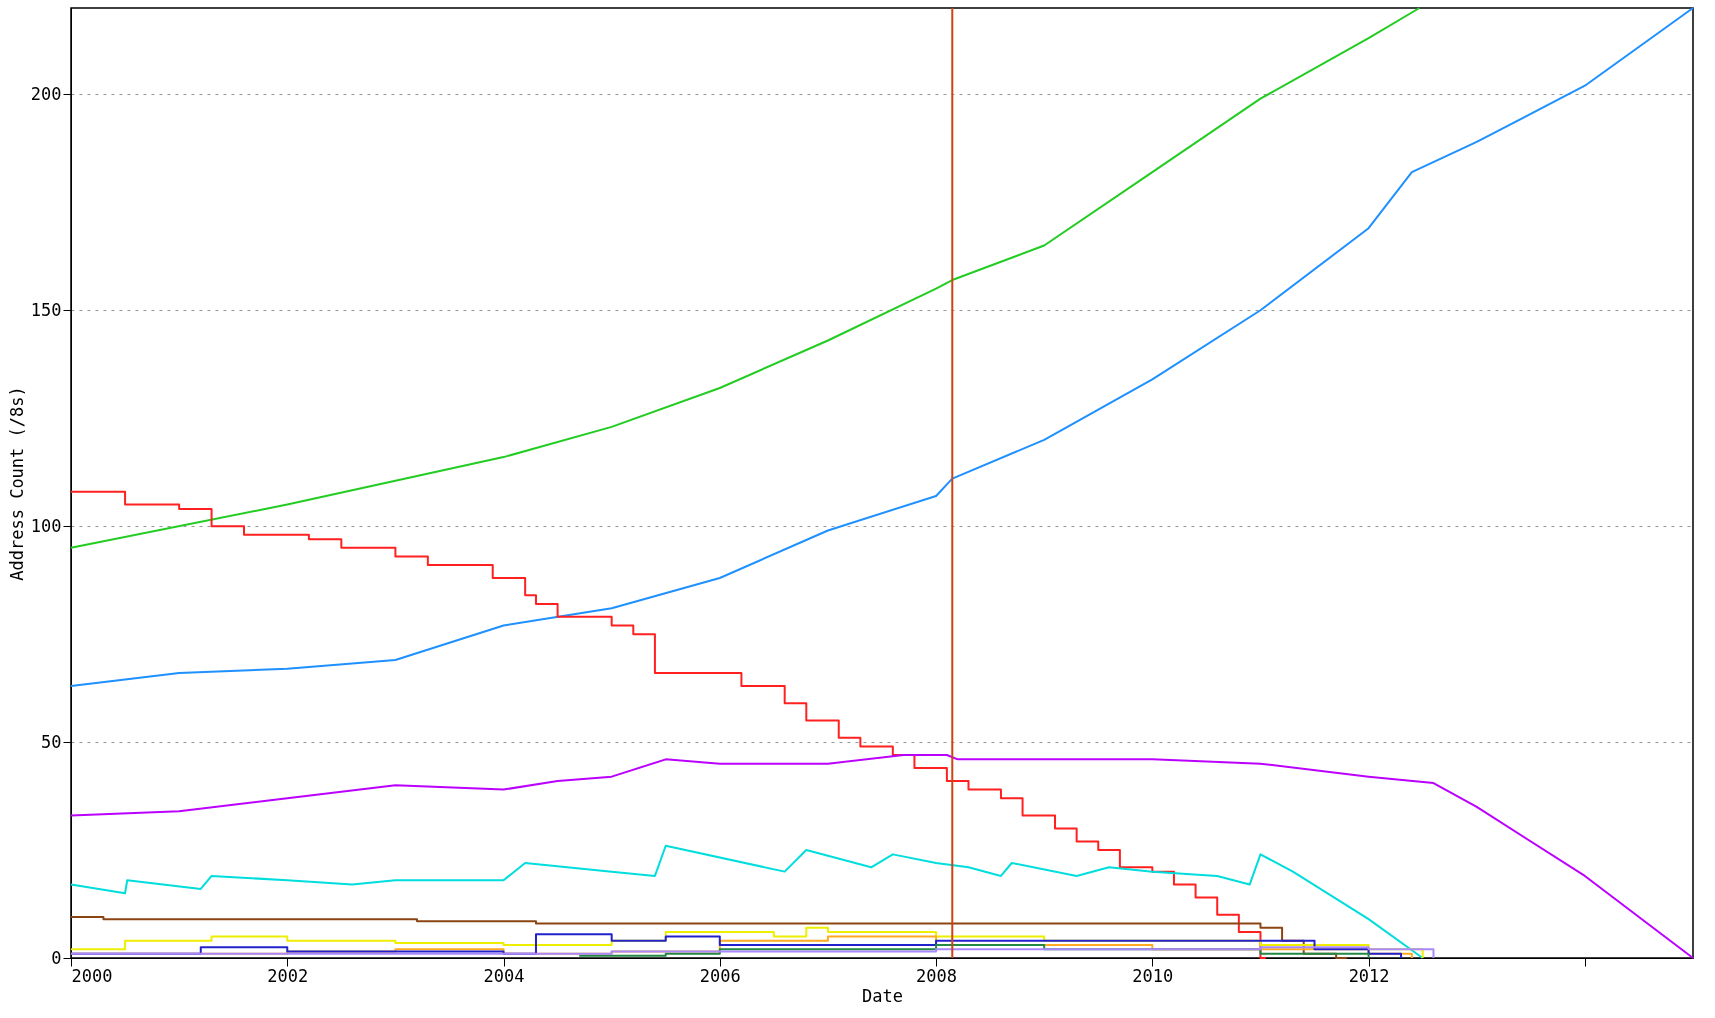 This screenshot has width=1715, height=1018. I want to click on x-tick-label: 2000, so click(92, 975).